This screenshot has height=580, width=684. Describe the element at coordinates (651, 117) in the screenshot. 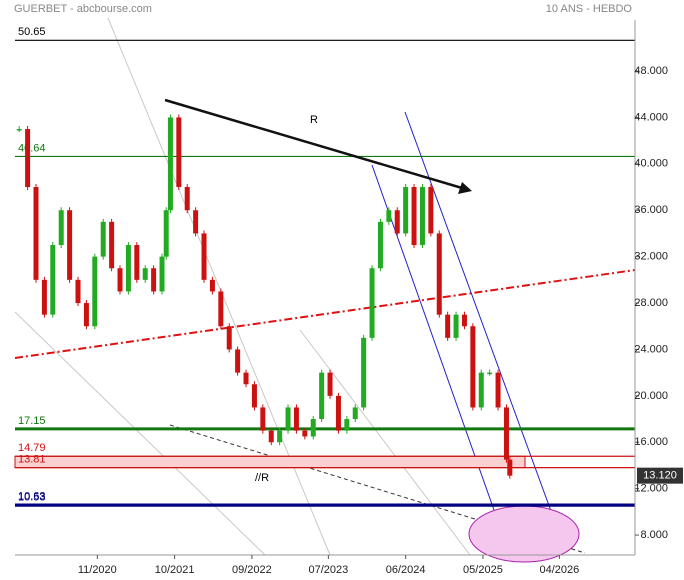

I see `y-tick-label: 44.000` at that location.